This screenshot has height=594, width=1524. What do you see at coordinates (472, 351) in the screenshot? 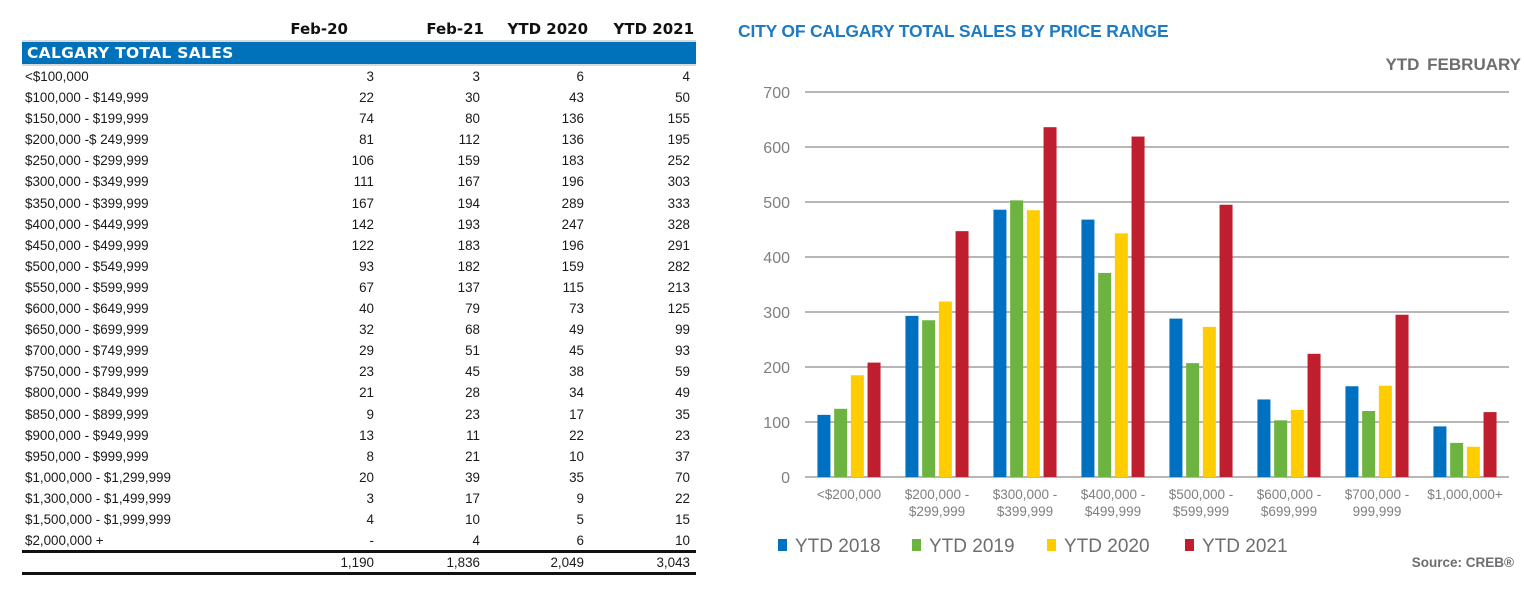
I see `table-cell: 51` at bounding box center [472, 351].